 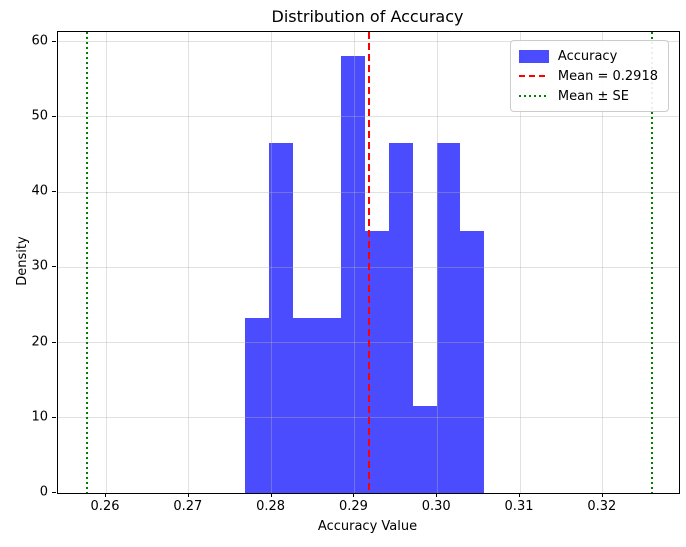 I want to click on y-tick-label: 40, so click(x=39, y=191).